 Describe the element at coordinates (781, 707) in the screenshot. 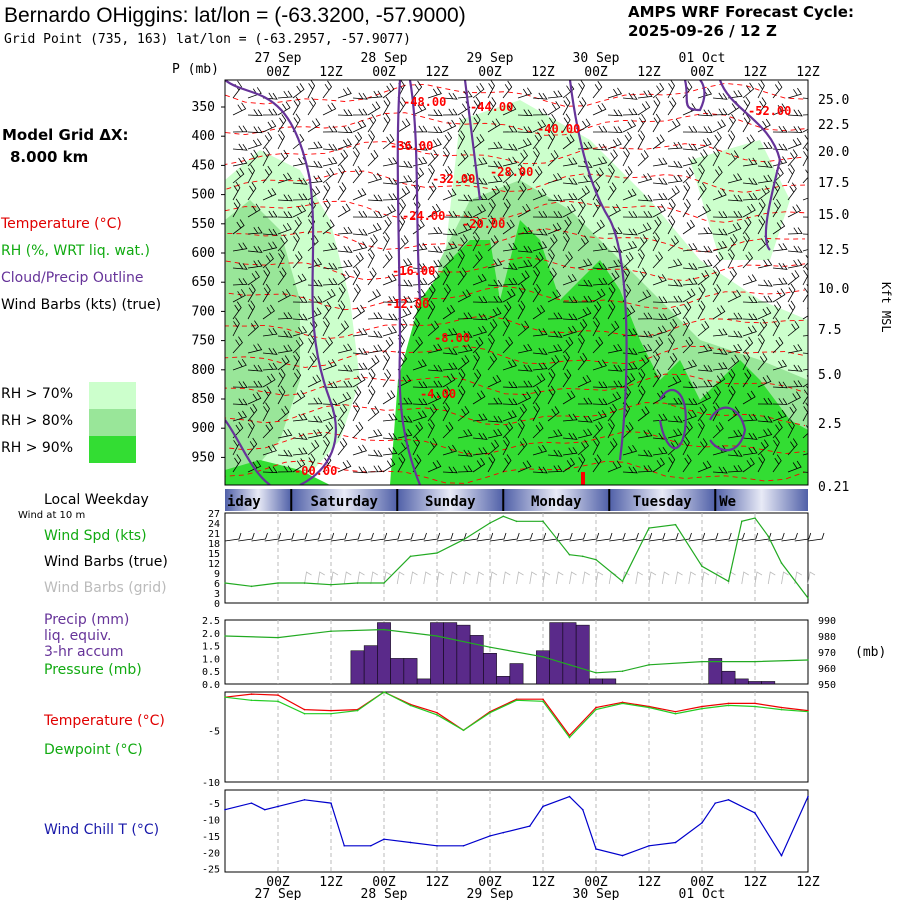

I see `temperature-line-point` at that location.